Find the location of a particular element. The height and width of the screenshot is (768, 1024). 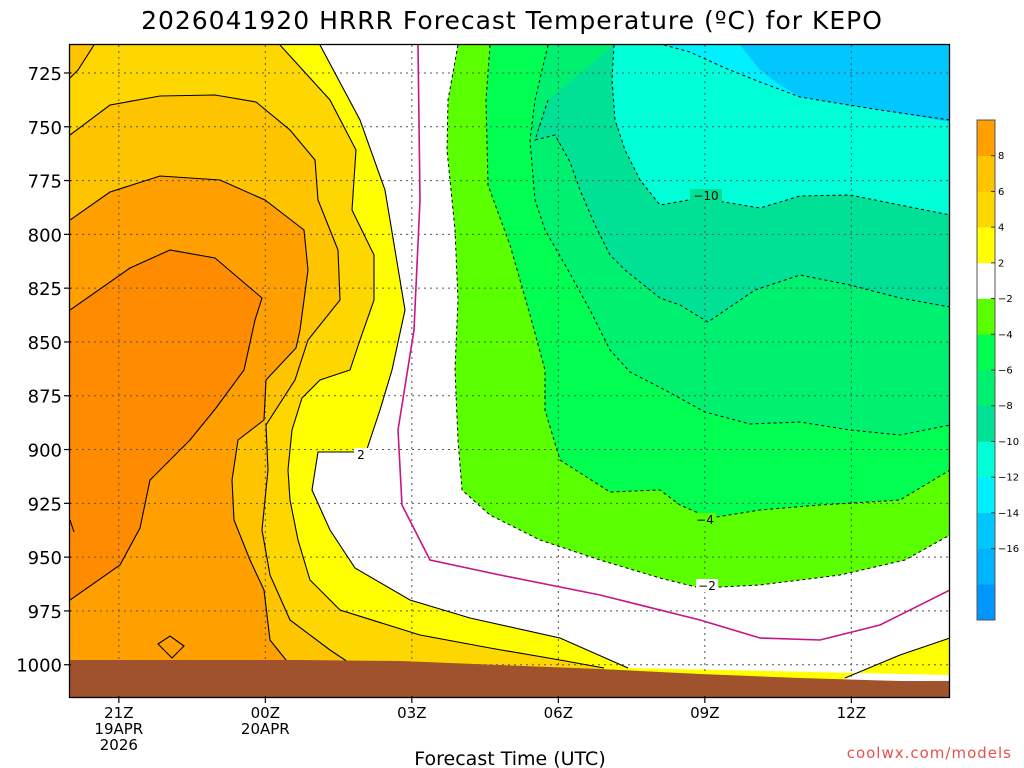

x-tick-label: 21Z is located at coordinates (118, 713).